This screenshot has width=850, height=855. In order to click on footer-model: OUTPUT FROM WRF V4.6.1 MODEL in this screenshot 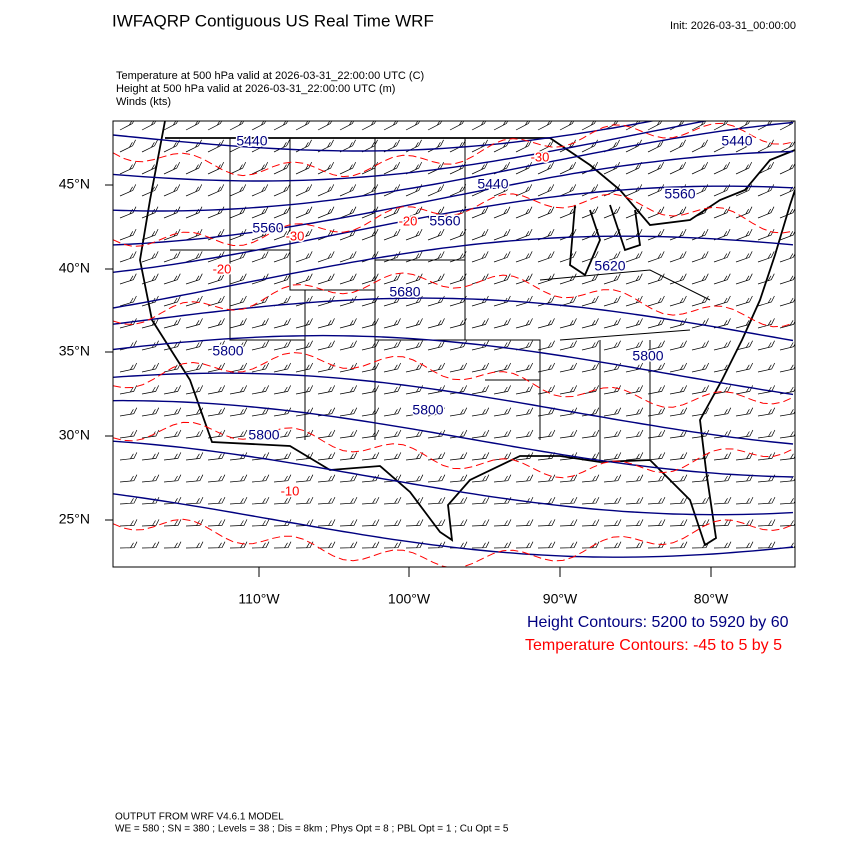, I will do `click(199, 817)`.